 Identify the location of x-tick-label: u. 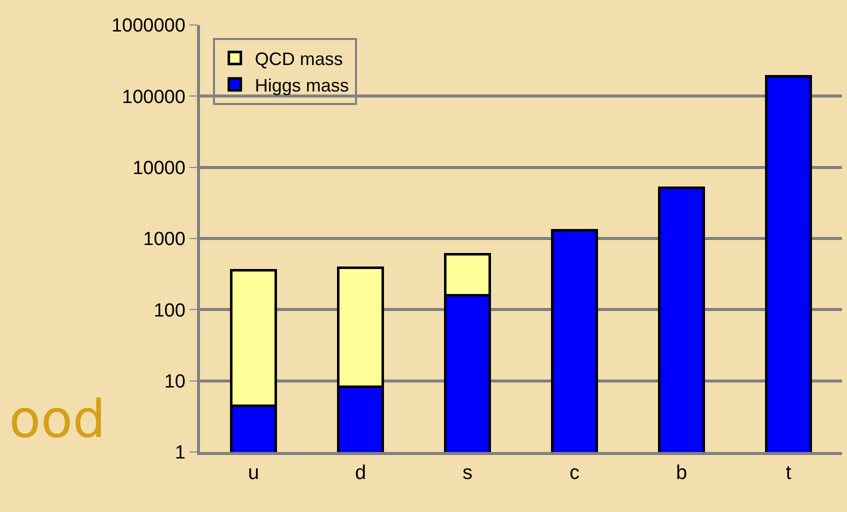
(254, 473).